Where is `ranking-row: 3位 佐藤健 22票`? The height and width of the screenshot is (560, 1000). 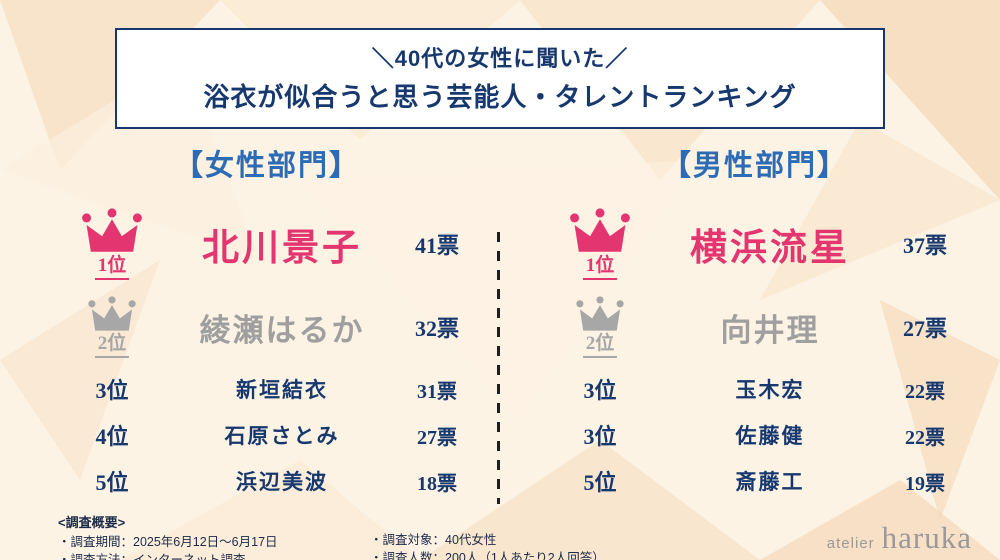 ranking-row: 3位 佐藤健 22票 is located at coordinates (755, 435).